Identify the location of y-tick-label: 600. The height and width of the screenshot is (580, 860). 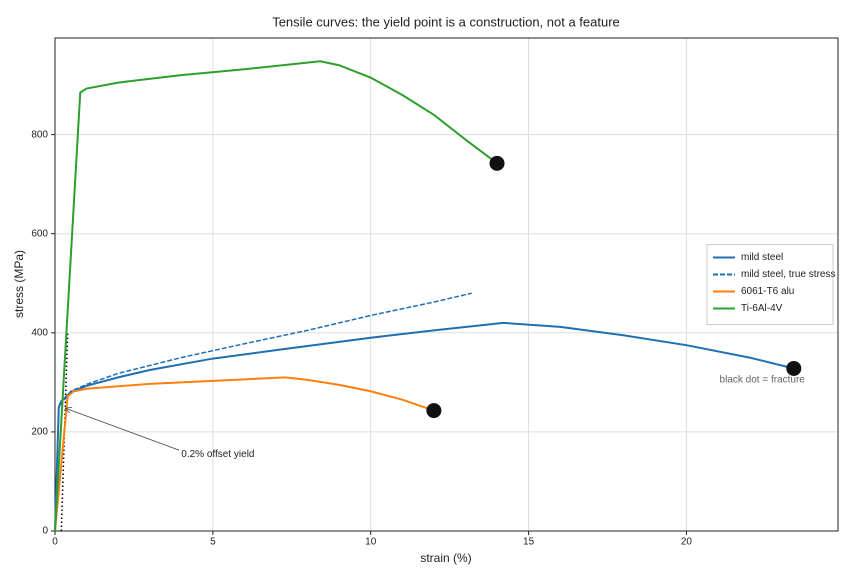
(39, 233).